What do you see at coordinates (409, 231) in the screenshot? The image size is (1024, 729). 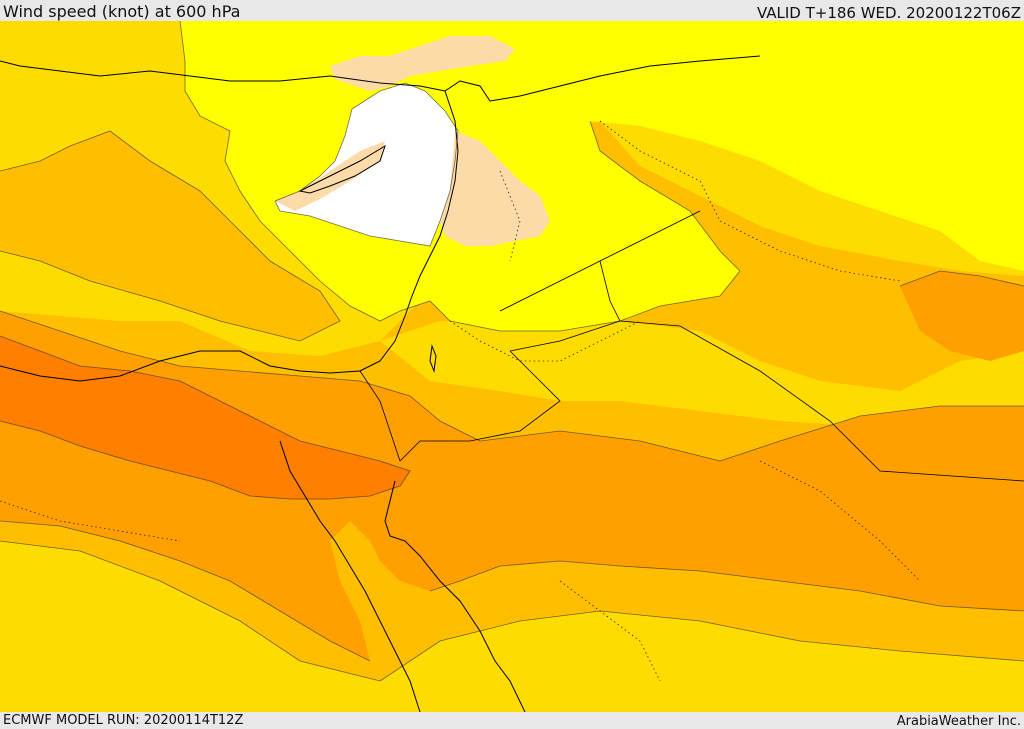 I see `levant-coast` at bounding box center [409, 231].